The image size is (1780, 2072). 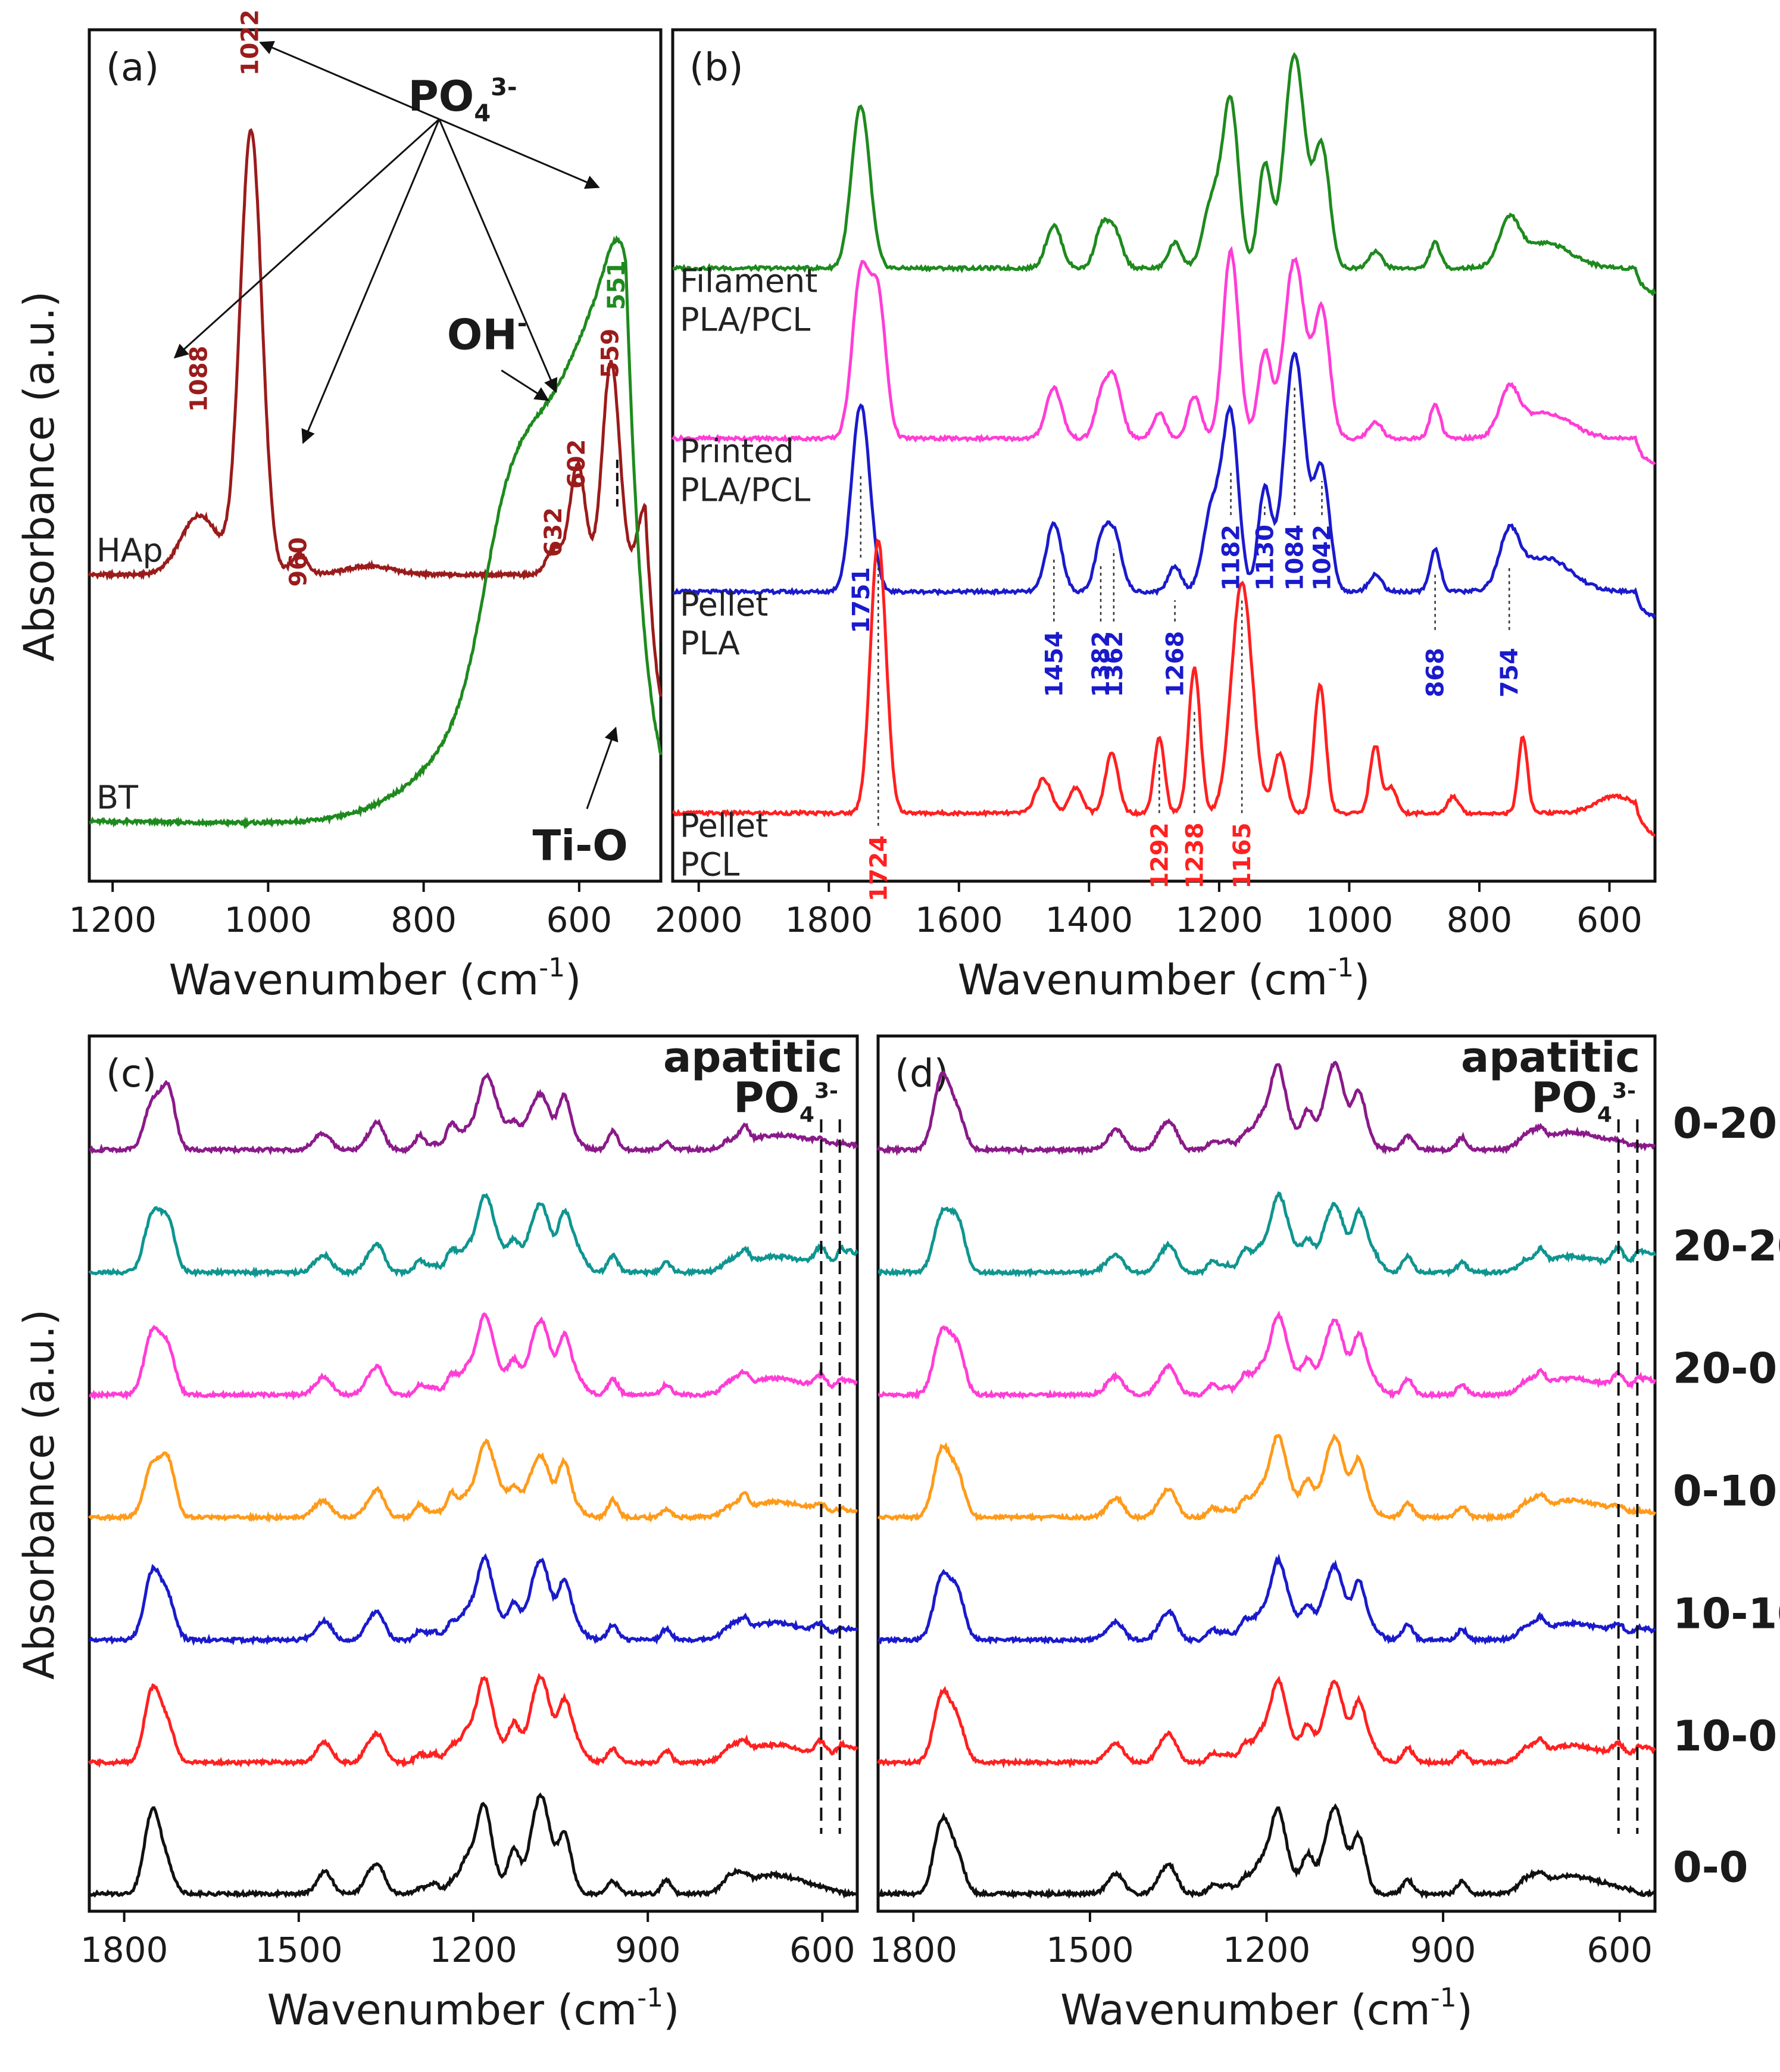 What do you see at coordinates (878, 868) in the screenshot?
I see `peak-label: 1724` at bounding box center [878, 868].